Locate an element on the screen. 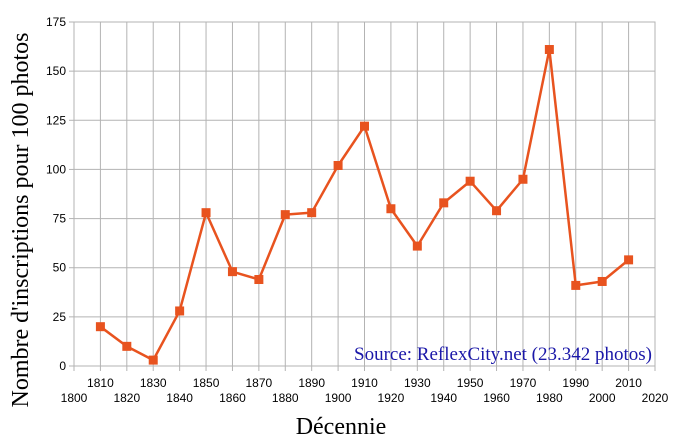 The height and width of the screenshot is (445, 673). y-tick-label: 75 is located at coordinates (60, 219).